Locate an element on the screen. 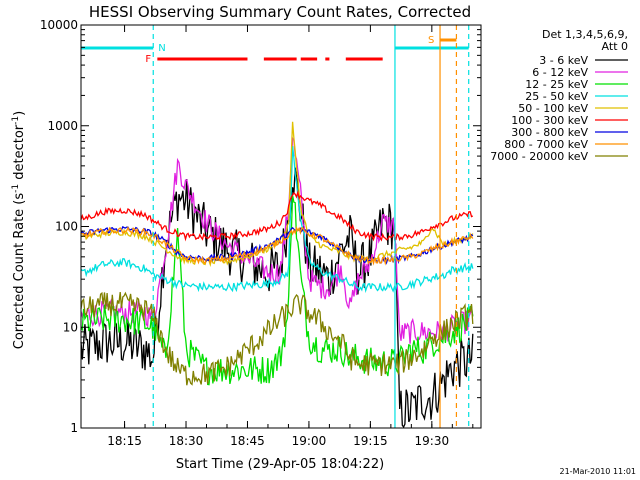 The width and height of the screenshot is (640, 480). x-tick-label: 19:15 is located at coordinates (370, 441).